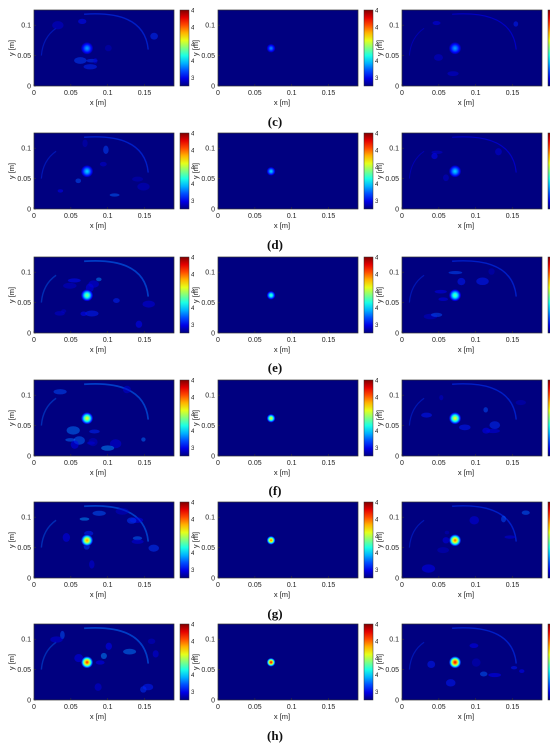 The height and width of the screenshot is (744, 550). Describe the element at coordinates (394, 26) in the screenshot. I see `y-tick-label: 0.1` at that location.